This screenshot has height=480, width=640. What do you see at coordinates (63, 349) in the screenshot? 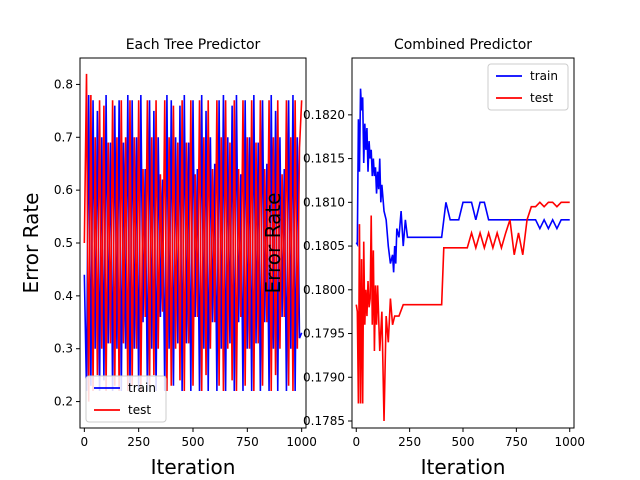
I see `y-tick-label: 0.3` at bounding box center [63, 349].